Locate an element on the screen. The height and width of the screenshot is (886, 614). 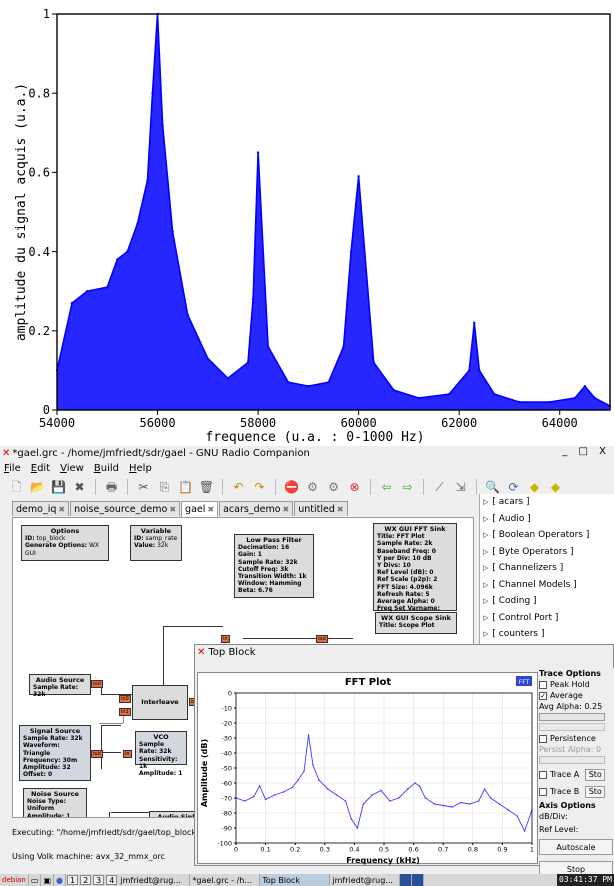
tab-noise-source-demo: noise_source_demo ✖ is located at coordinates (125, 508).